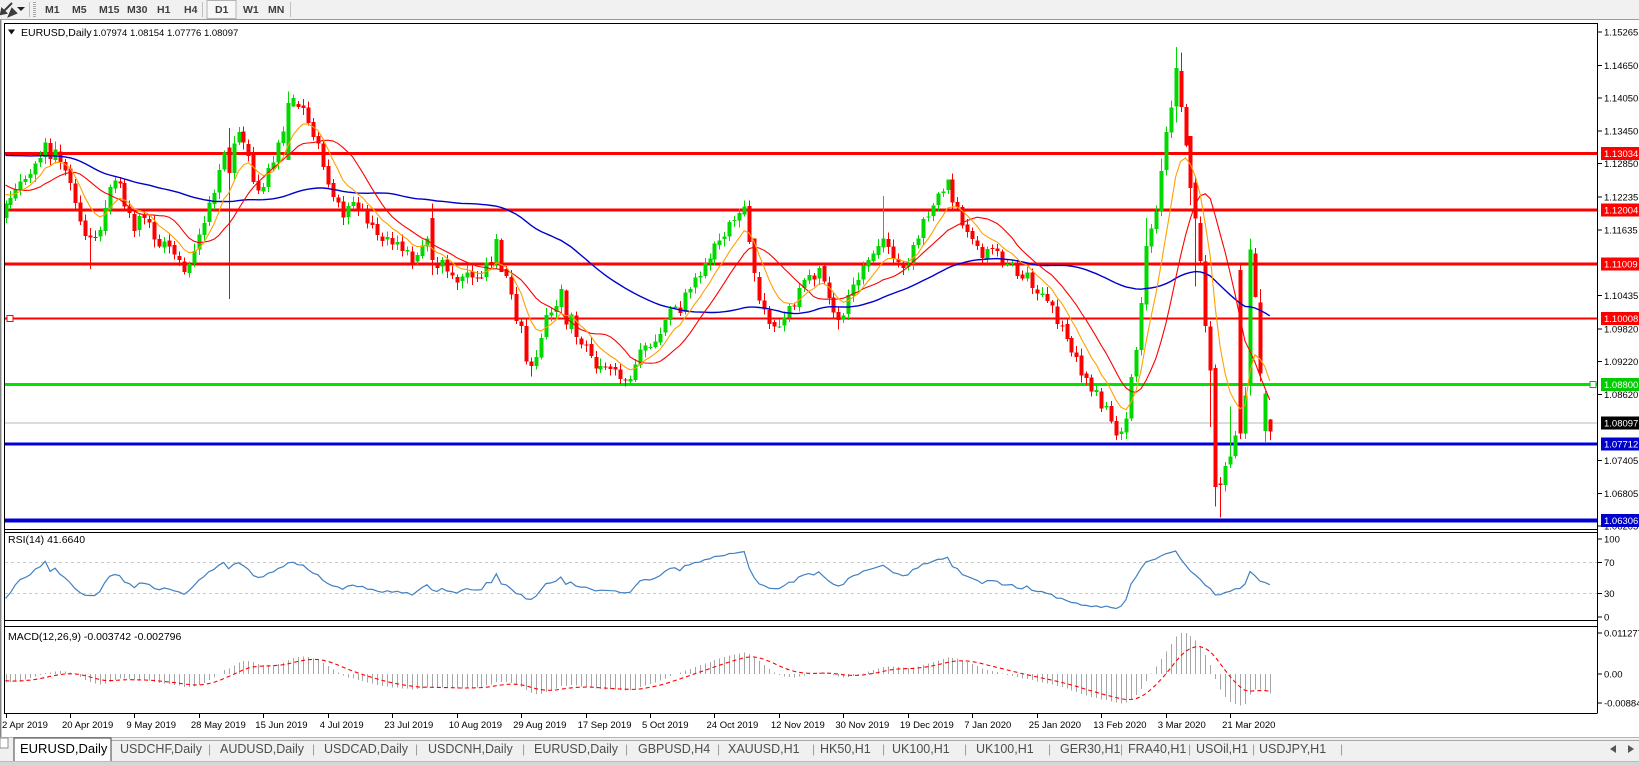  What do you see at coordinates (862, 725) in the screenshot?
I see `svg-text: 30 Nov 2019` at bounding box center [862, 725].